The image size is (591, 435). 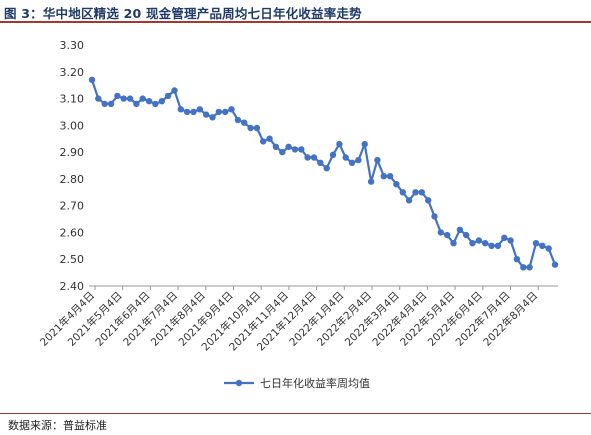 I want to click on y-tick-label: 2.60, so click(x=72, y=232).